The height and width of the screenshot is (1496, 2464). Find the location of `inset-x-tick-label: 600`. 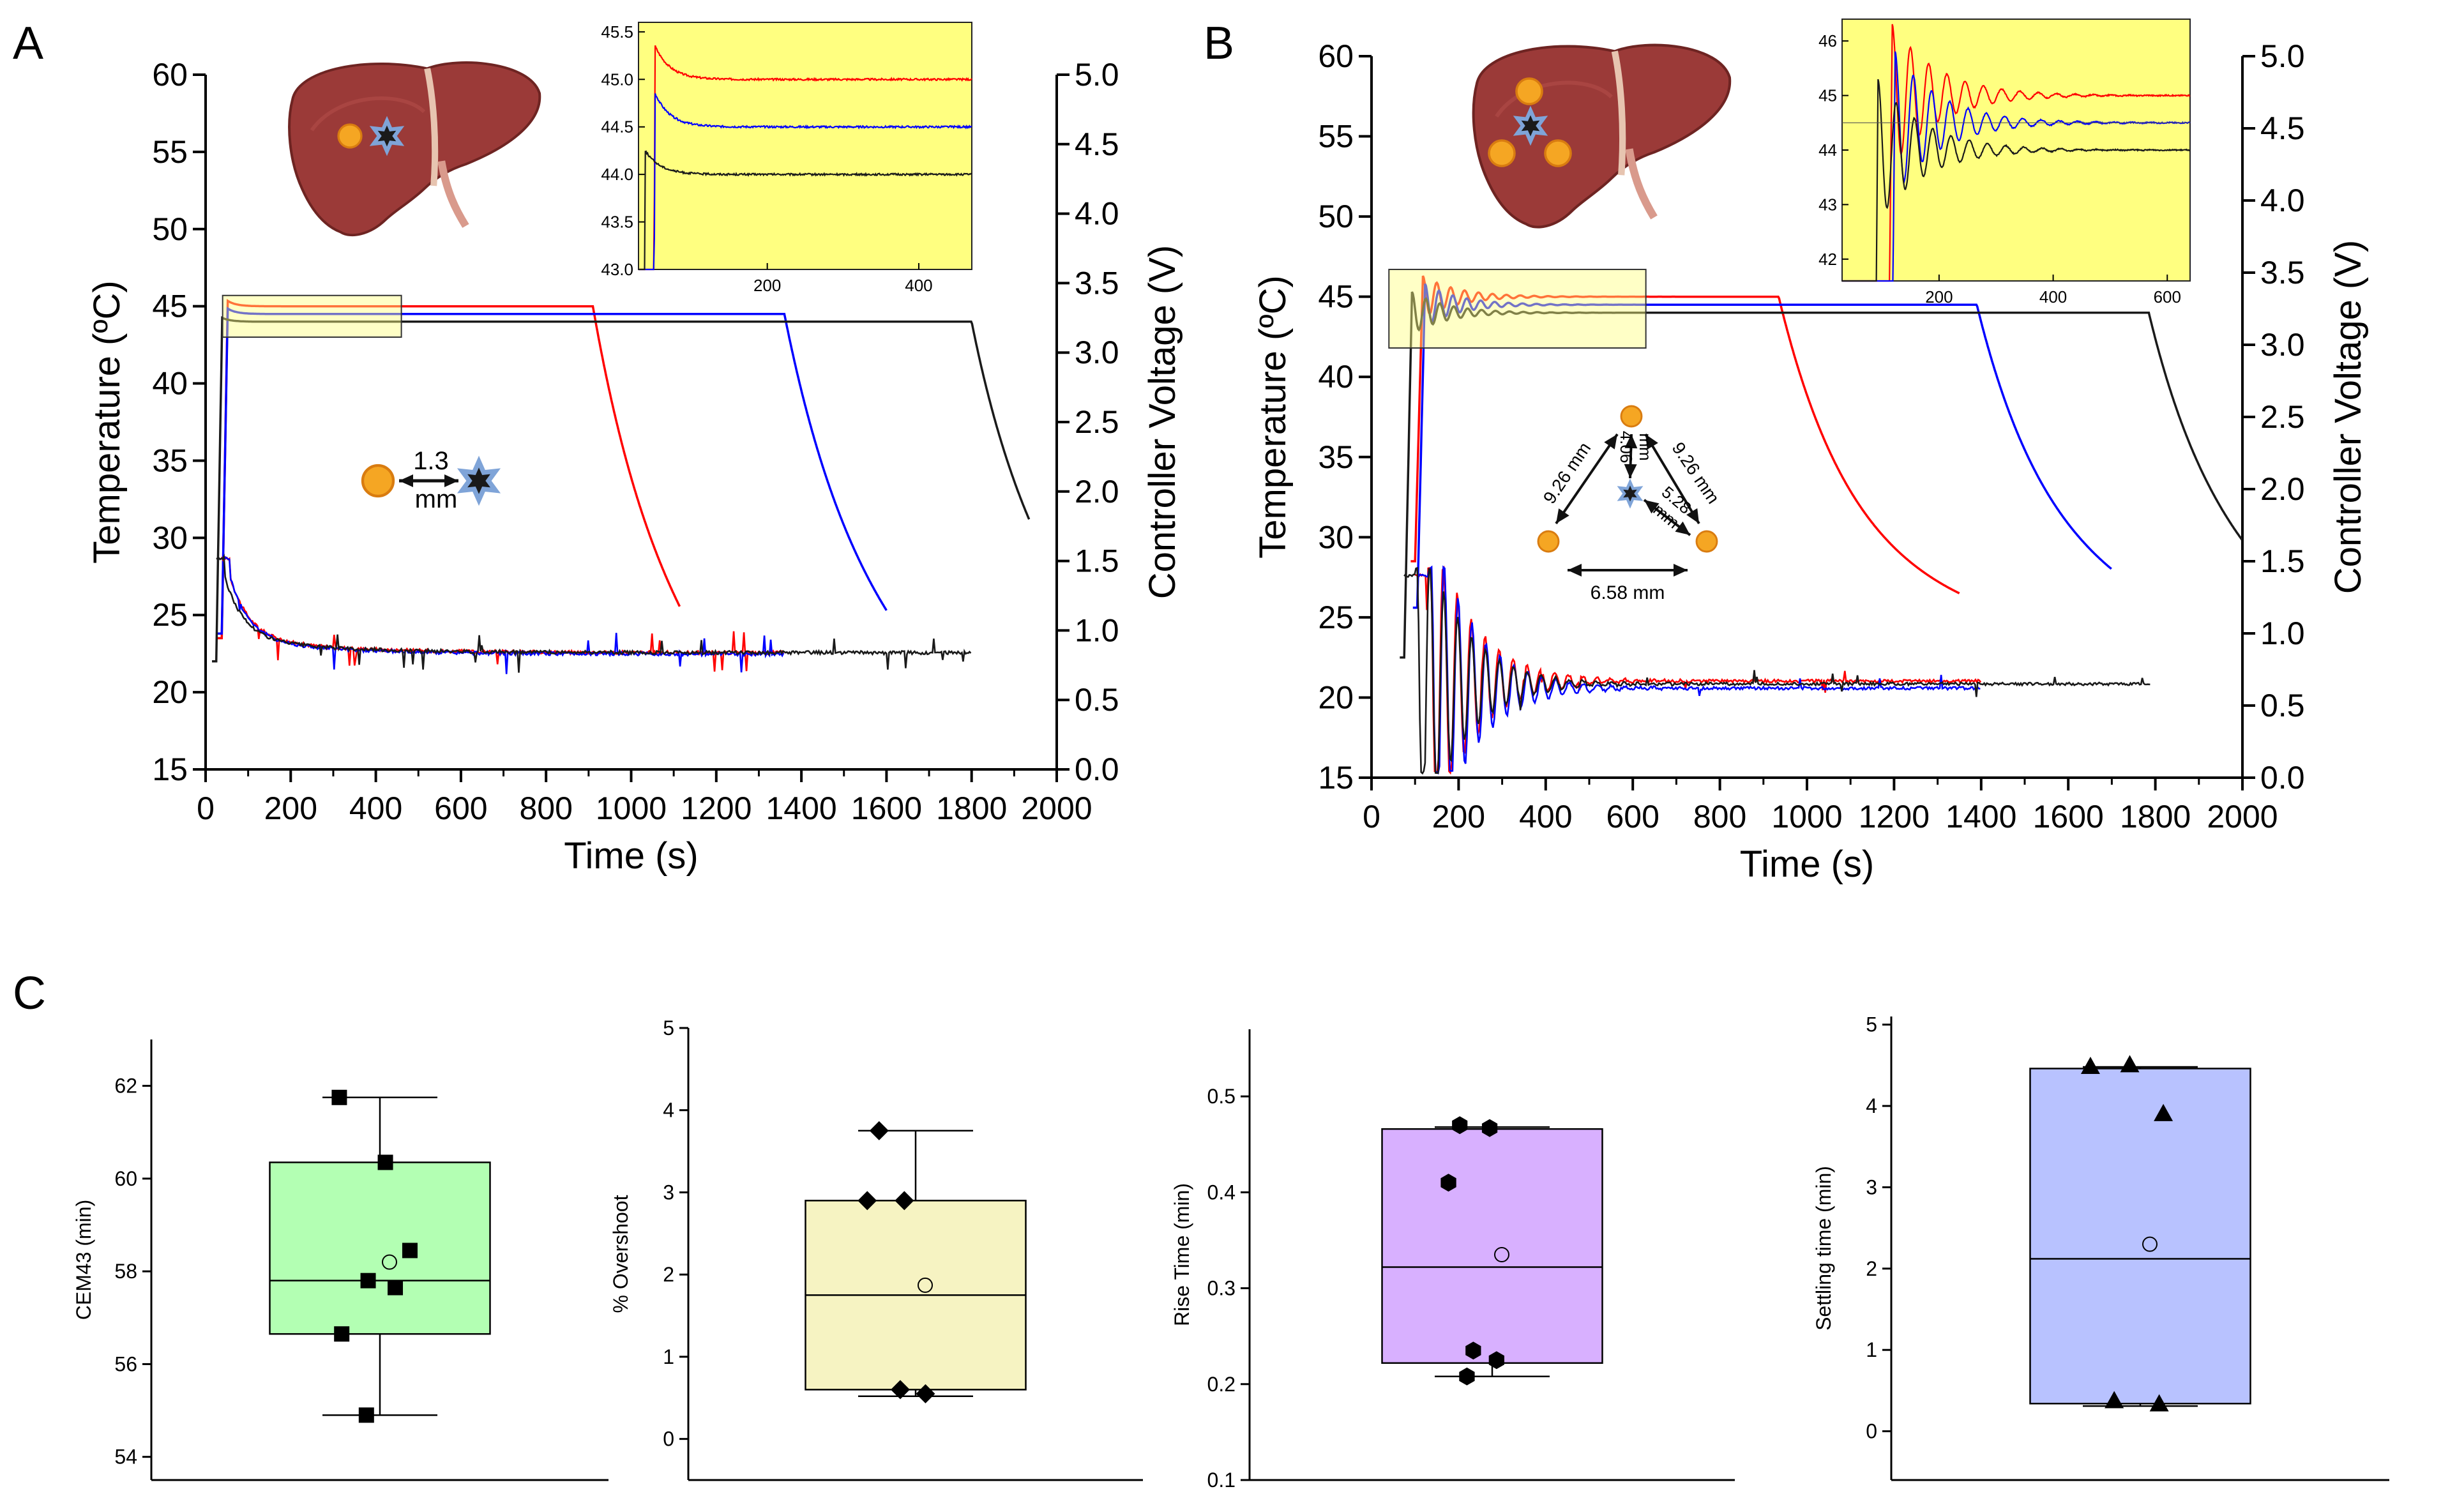

inset-x-tick-label: 600 is located at coordinates (2167, 296).